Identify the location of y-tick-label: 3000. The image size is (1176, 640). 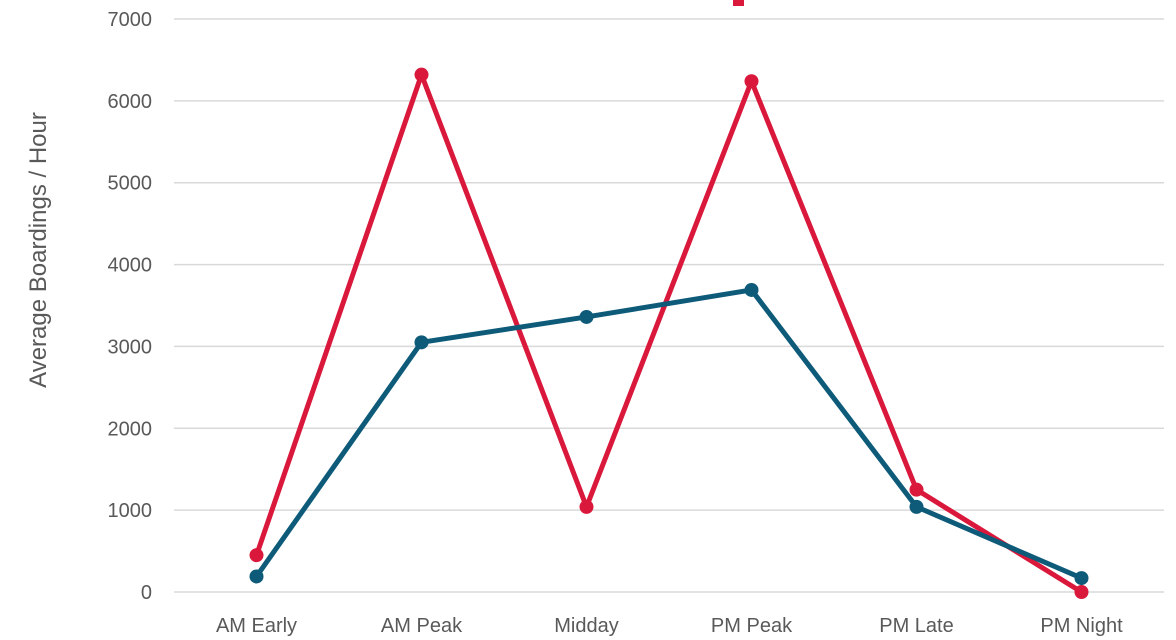
(130, 347).